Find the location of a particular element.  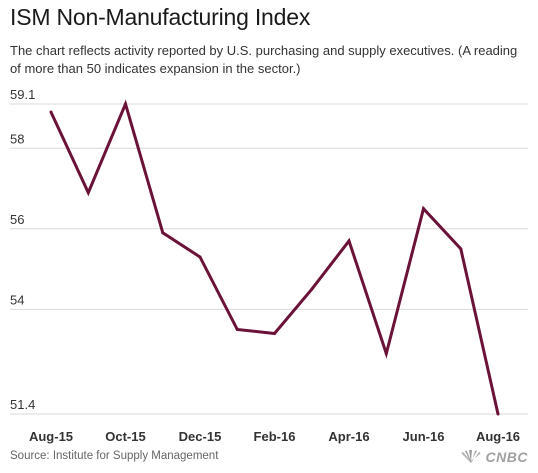

cnbc-logo: CNBC is located at coordinates (494, 457).